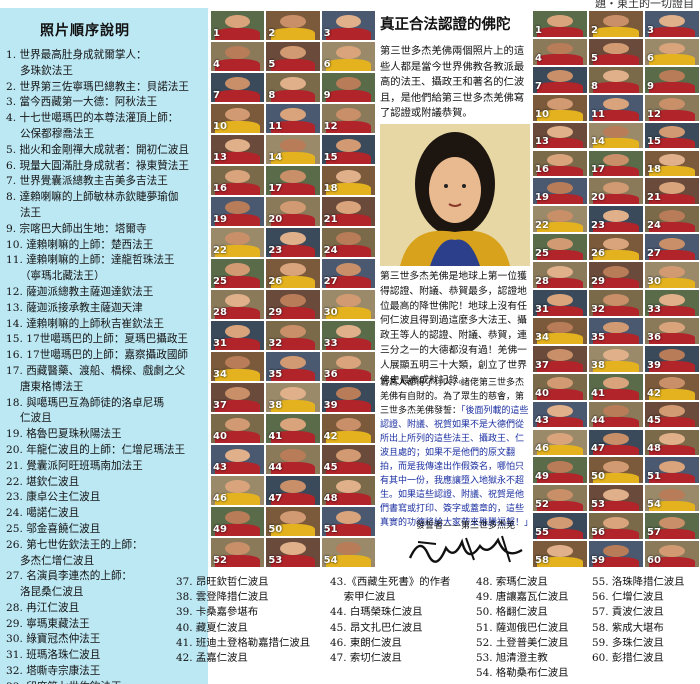  What do you see at coordinates (74, 307) in the screenshot?
I see `legend-item: 13. 薩迦派接承教主薩迦天津` at bounding box center [74, 307].